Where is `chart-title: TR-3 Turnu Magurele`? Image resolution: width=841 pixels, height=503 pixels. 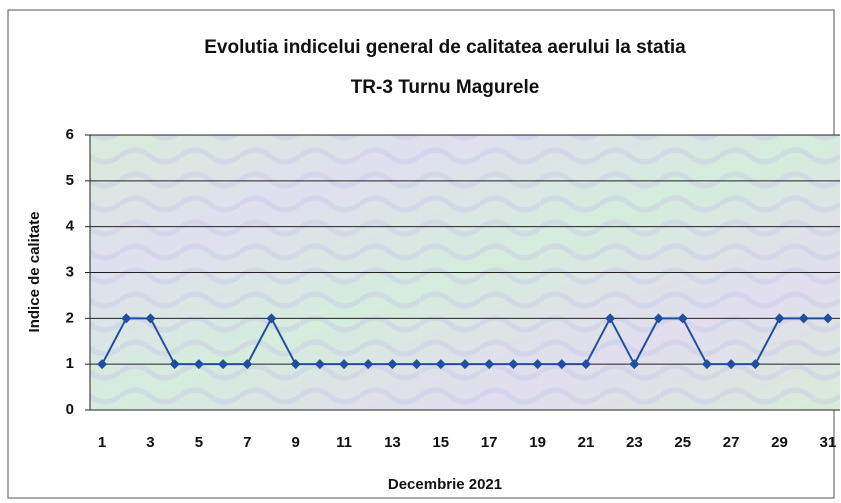
chart-title: TR-3 Turnu Magurele is located at coordinates (445, 87).